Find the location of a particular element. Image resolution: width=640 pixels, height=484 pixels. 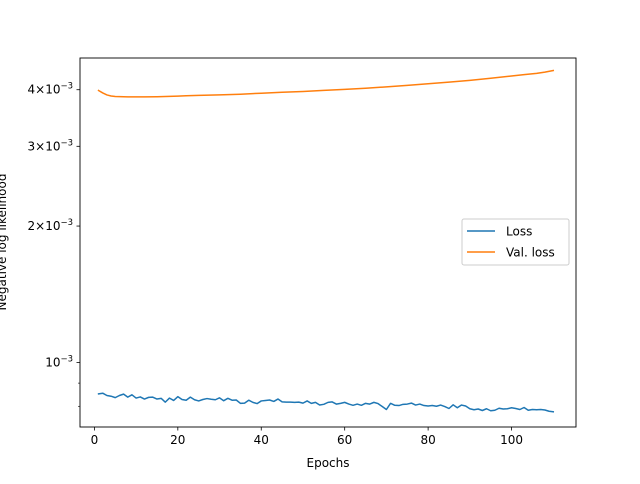

y-tick-label: 10−3 is located at coordinates (59, 361).